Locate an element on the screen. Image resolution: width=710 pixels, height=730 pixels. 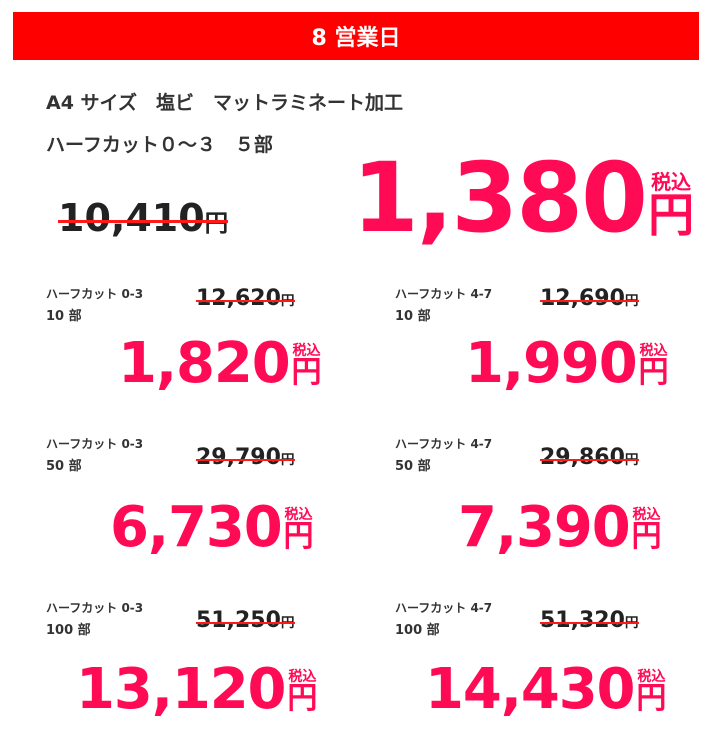
main-tax-label: 税込 is located at coordinates (671, 182).